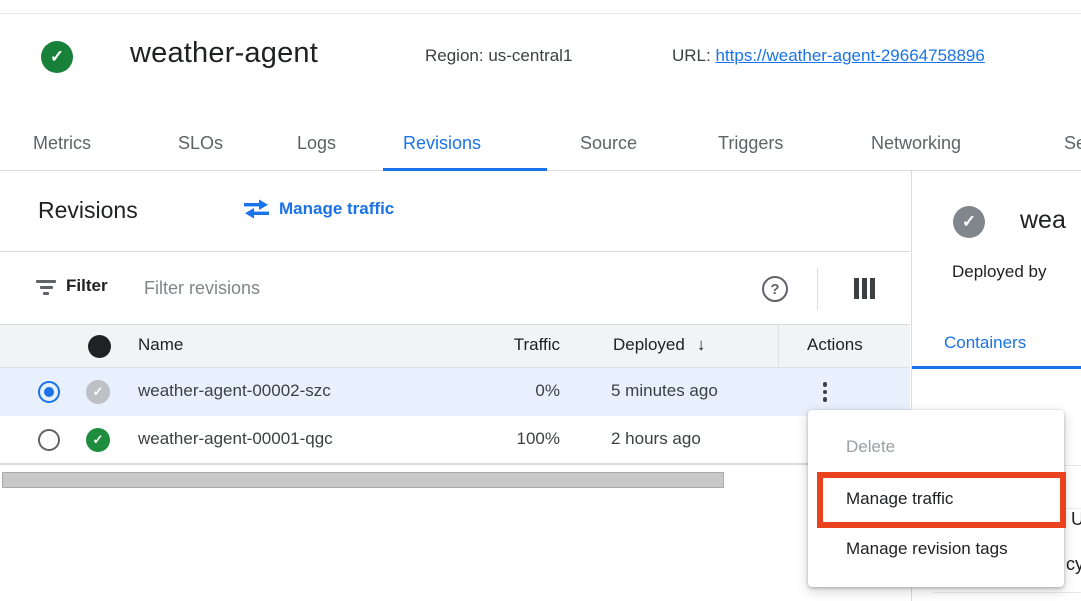 Image resolution: width=1081 pixels, height=601 pixels. Describe the element at coordinates (911, 386) in the screenshot. I see `panel-divider` at that location.